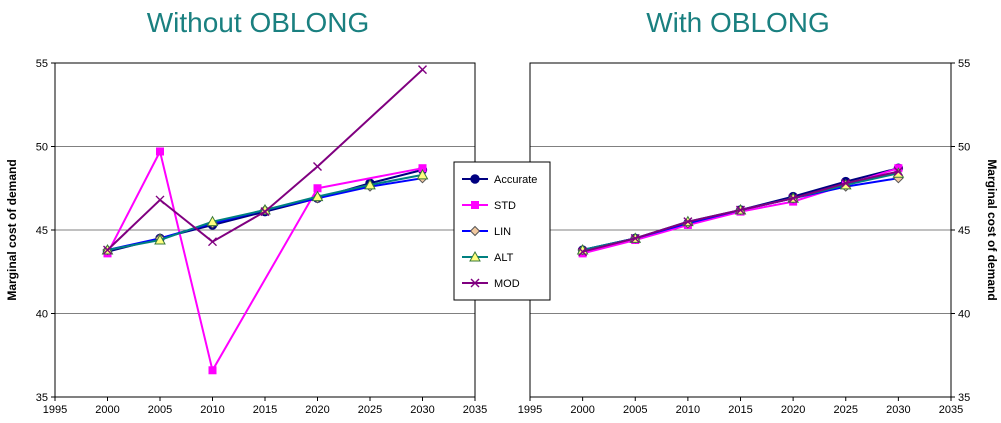 The height and width of the screenshot is (423, 1001). Describe the element at coordinates (738, 22) in the screenshot. I see `chart-title: With OBLONG` at that location.